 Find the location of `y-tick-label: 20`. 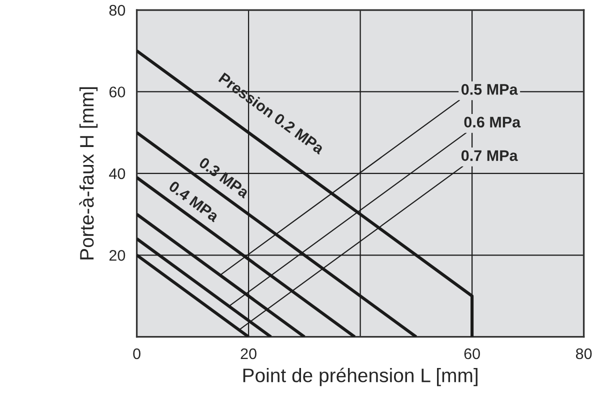

y-tick-label: 20 is located at coordinates (117, 255).